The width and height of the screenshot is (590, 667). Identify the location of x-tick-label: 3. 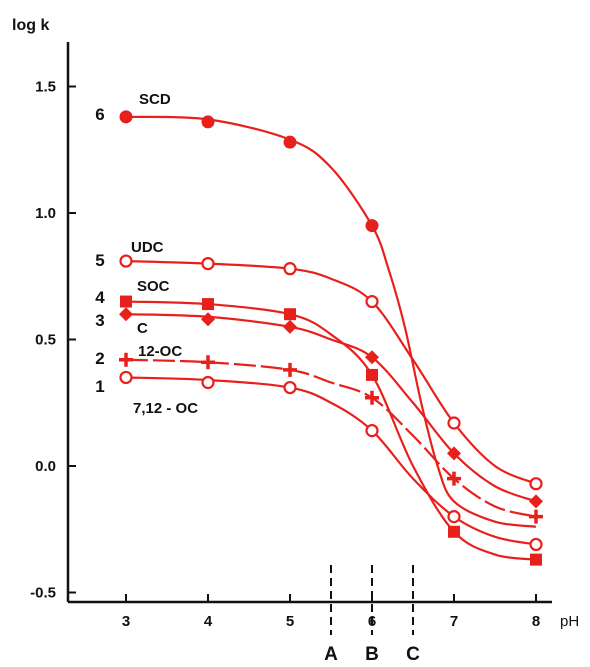
(126, 621).